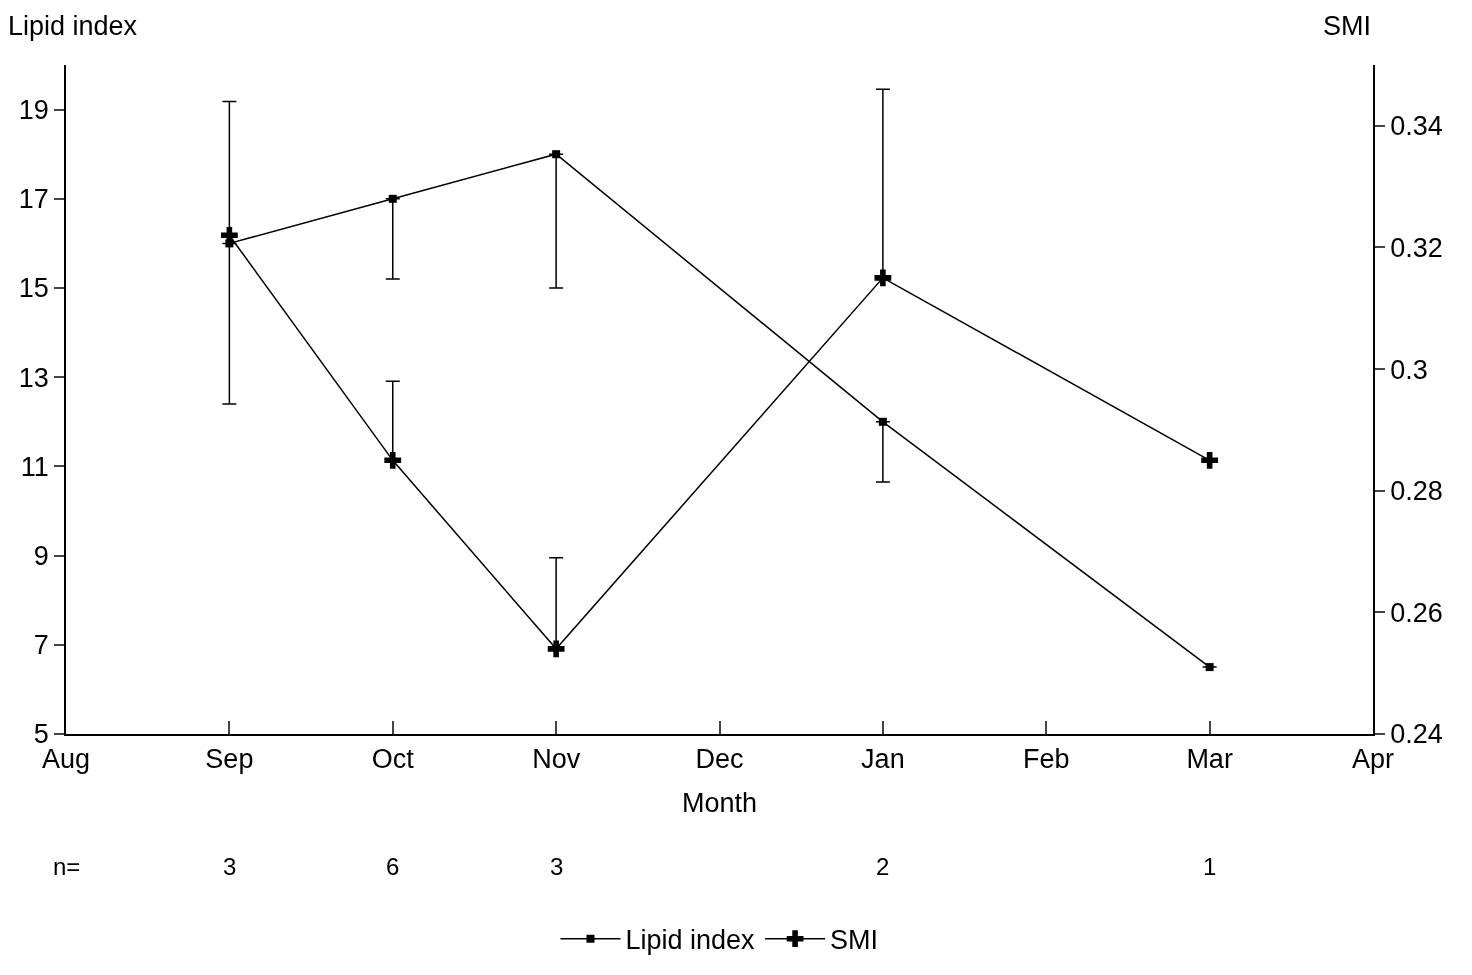  Describe the element at coordinates (393, 866) in the screenshot. I see `text: 6` at that location.